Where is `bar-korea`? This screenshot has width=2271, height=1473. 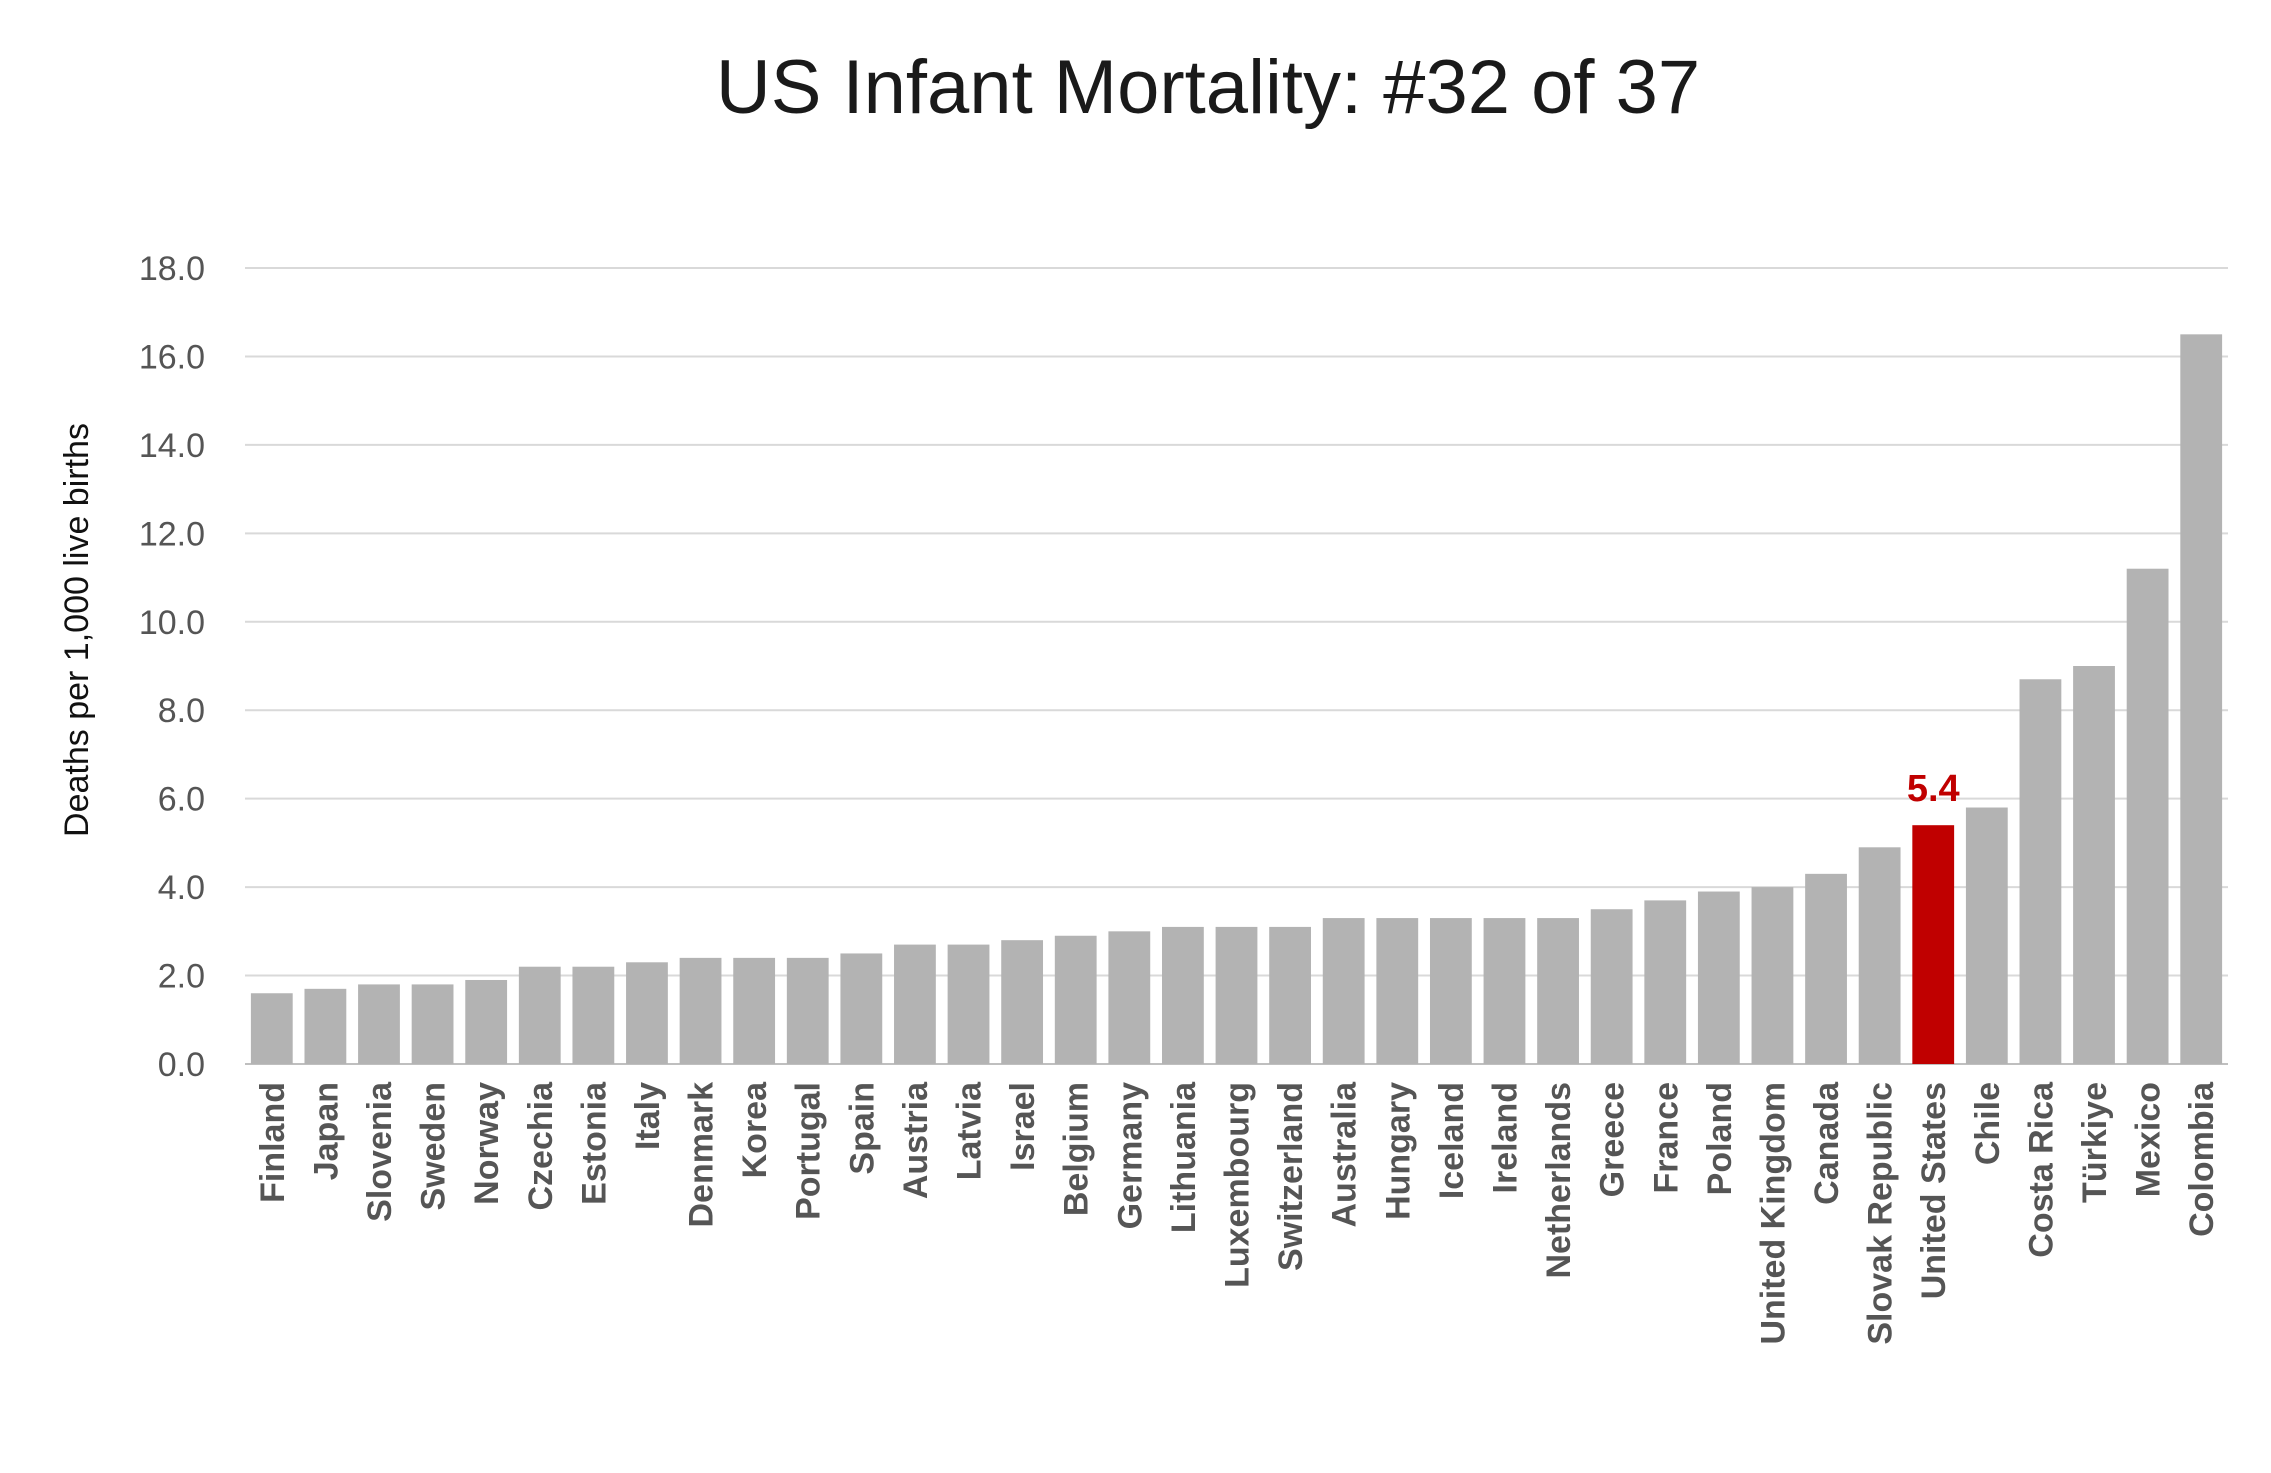
bar-korea is located at coordinates (754, 1010).